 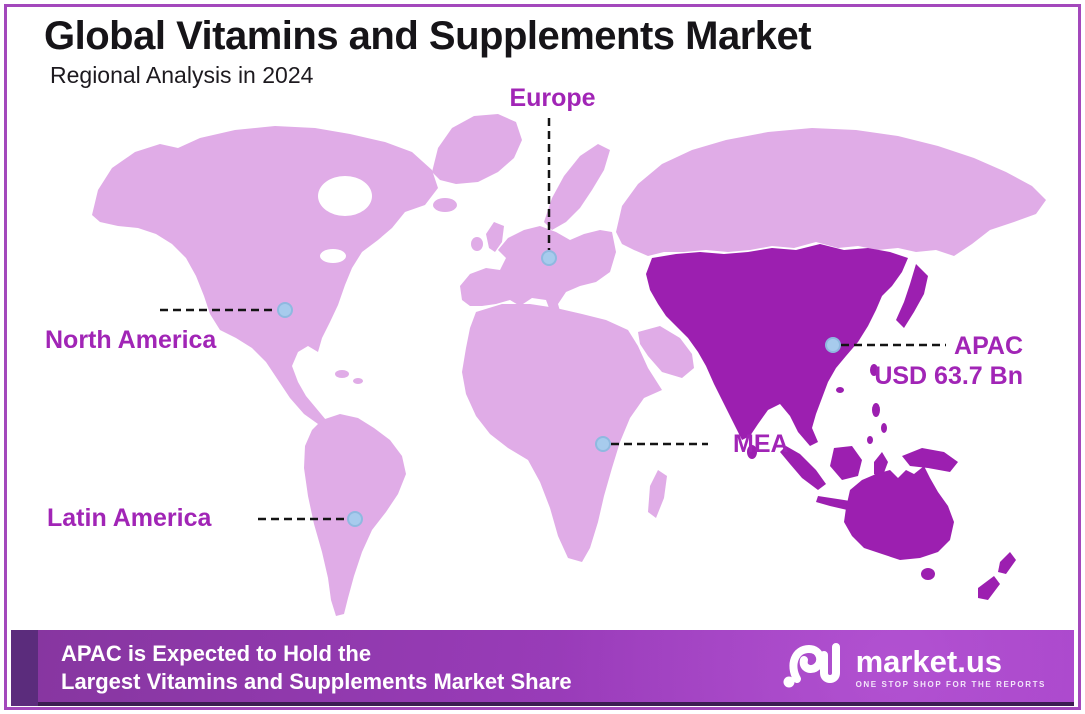 What do you see at coordinates (285, 310) in the screenshot?
I see `north-america-marker-dot` at bounding box center [285, 310].